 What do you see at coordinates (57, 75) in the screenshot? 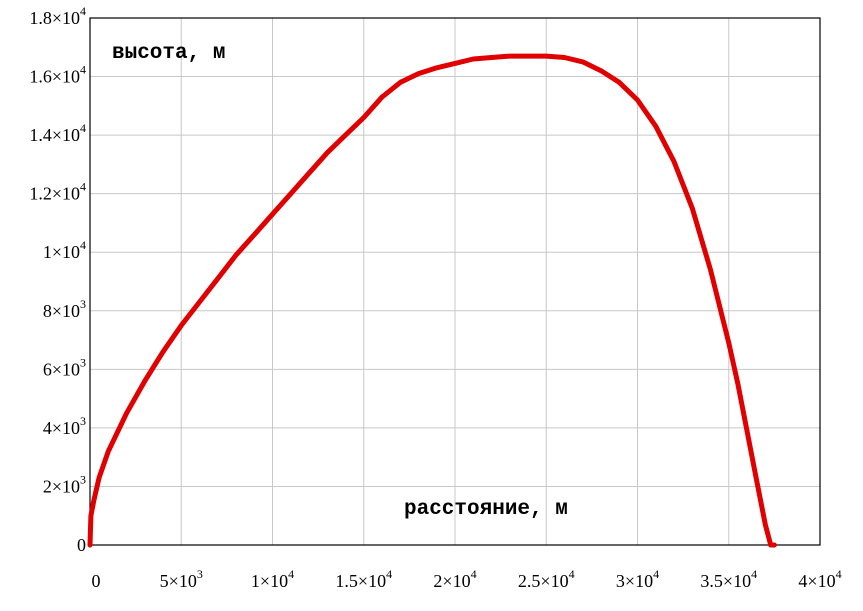
I see `y-tick-label: 1.6×10⁴` at bounding box center [57, 75].